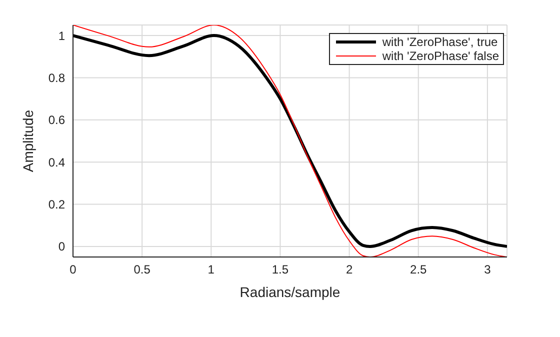 The height and width of the screenshot is (337, 560). Describe the element at coordinates (142, 269) in the screenshot. I see `x-tick-label: 0.5` at that location.